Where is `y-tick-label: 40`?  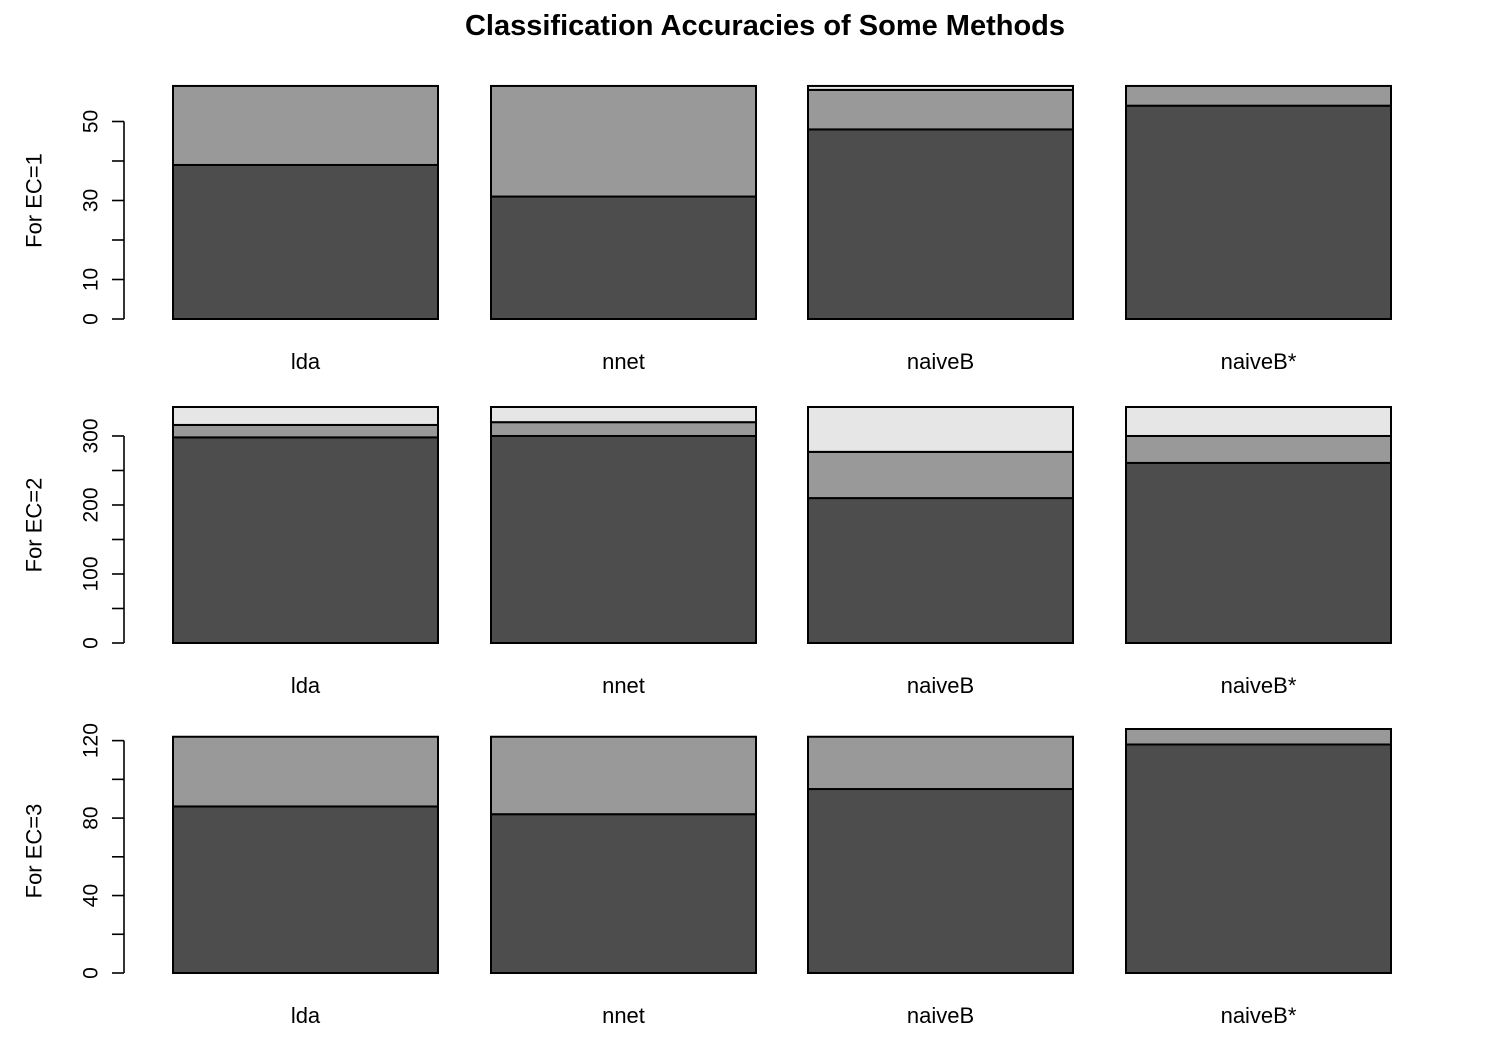 y-tick-label: 40 is located at coordinates (91, 895).